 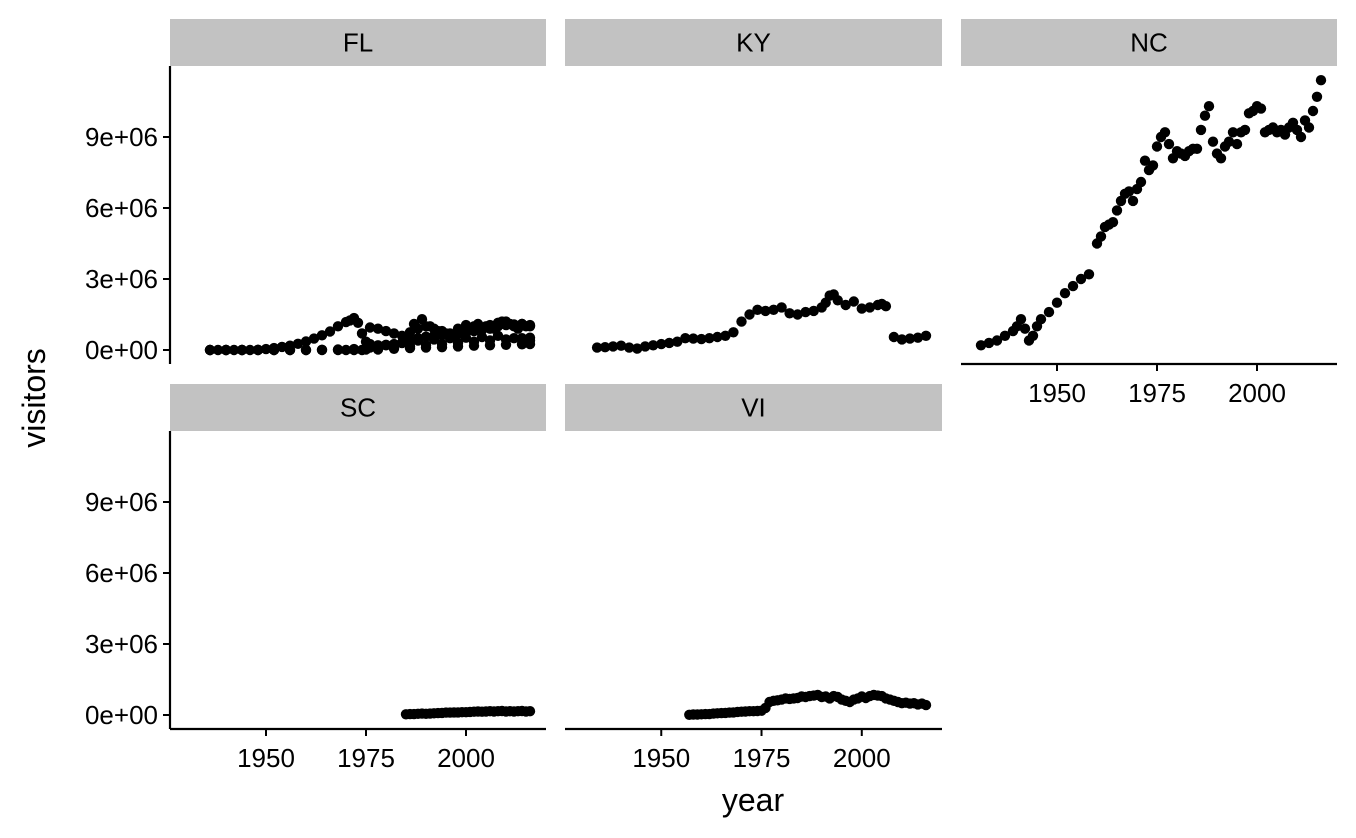 I want to click on facet-strip-label: VI, so click(x=753, y=408).